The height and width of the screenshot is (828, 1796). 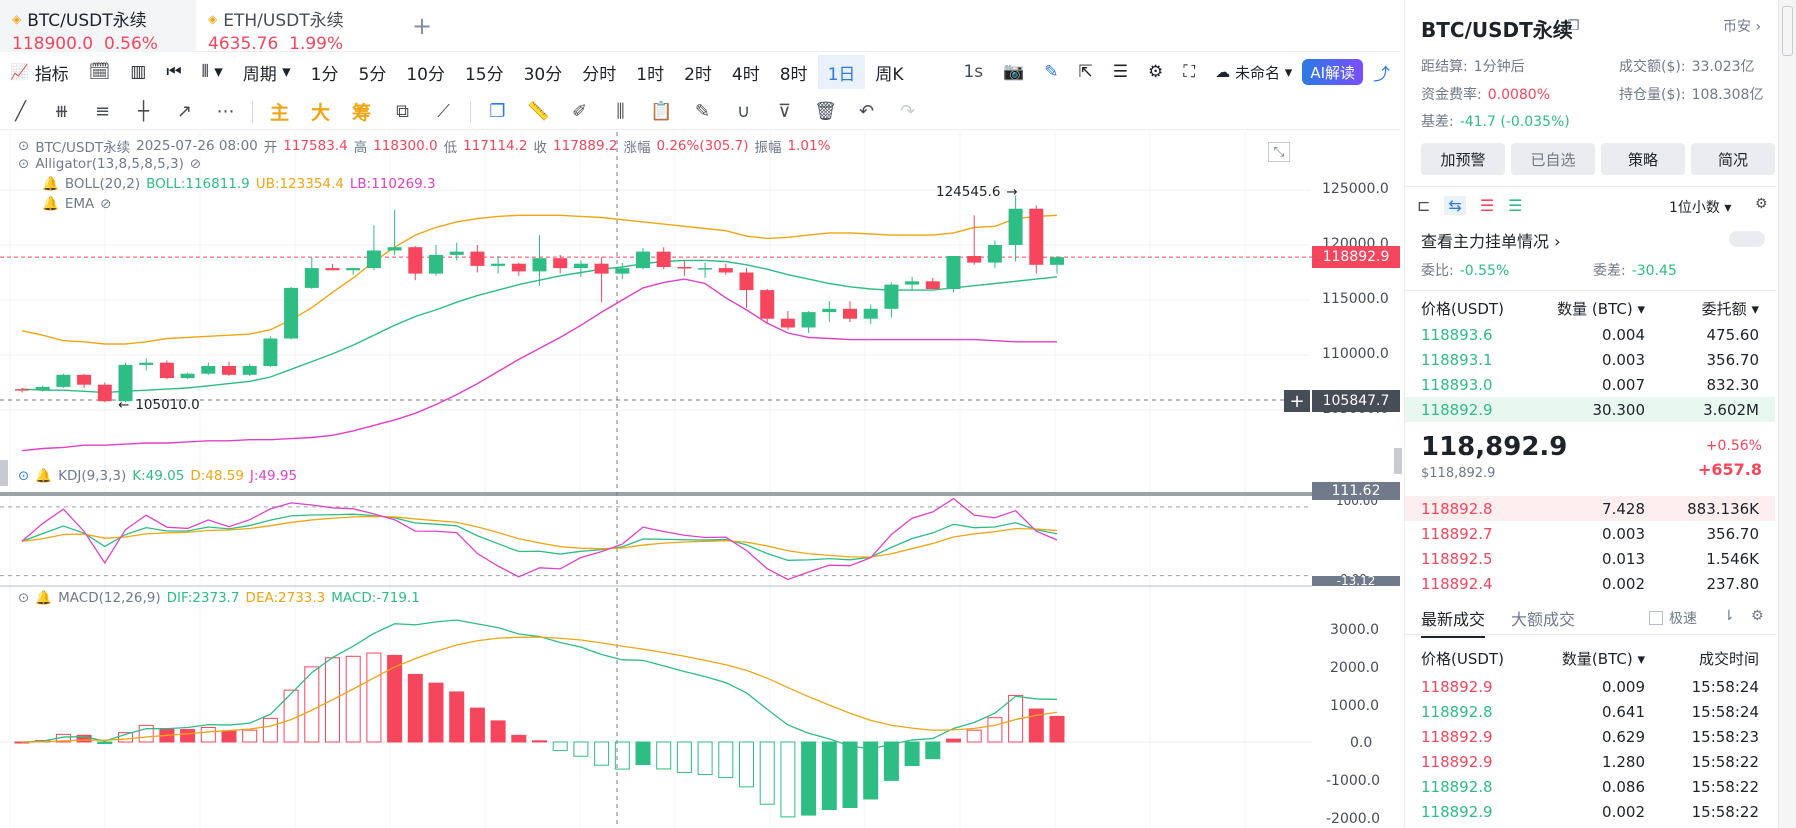 I want to click on layout-name-dropdown: ☁ 未命名 ▾, so click(x=1254, y=72).